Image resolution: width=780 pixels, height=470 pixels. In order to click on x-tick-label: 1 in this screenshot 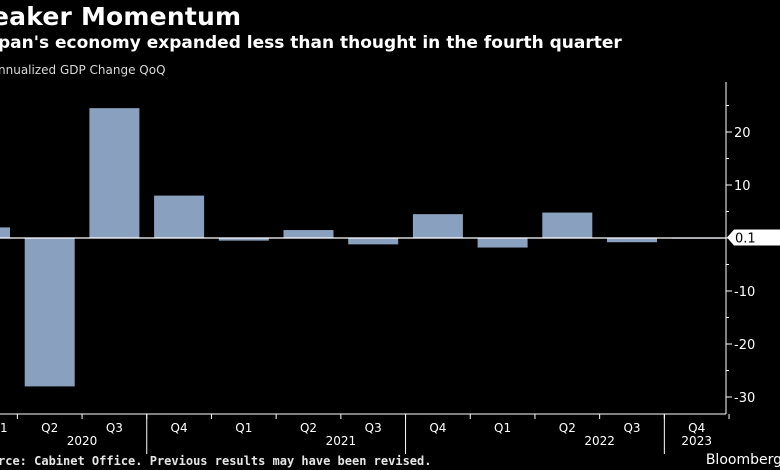, I will do `click(4, 428)`.